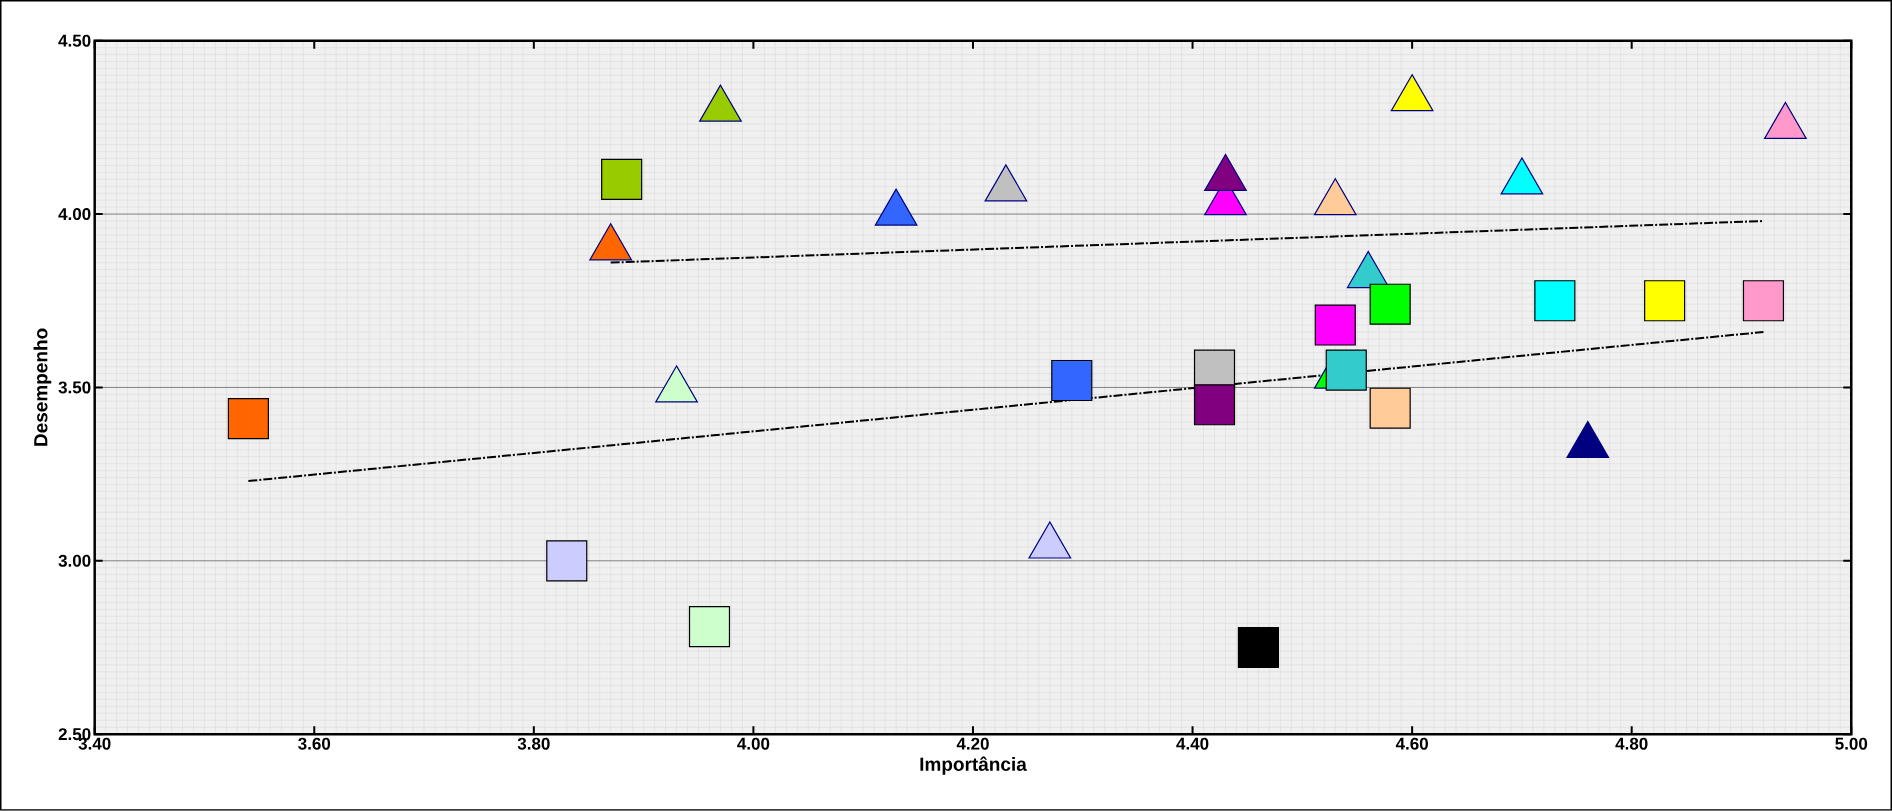 Image resolution: width=1892 pixels, height=811 pixels. What do you see at coordinates (1631, 743) in the screenshot?
I see `x-tick-label: 4.80` at bounding box center [1631, 743].